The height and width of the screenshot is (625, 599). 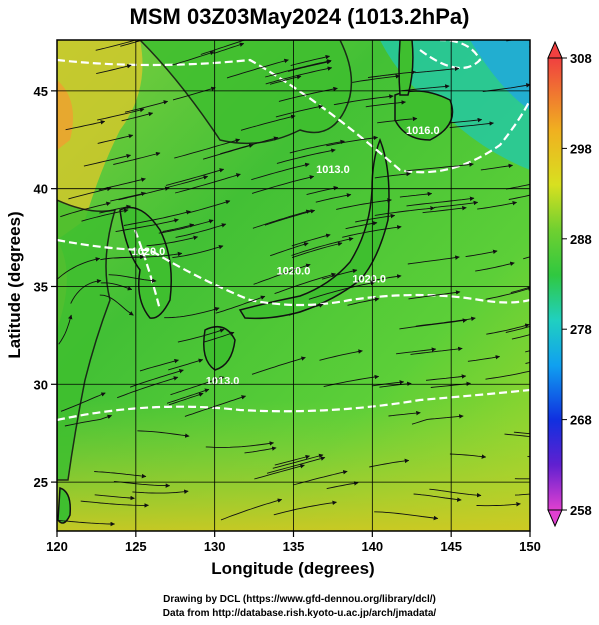 What do you see at coordinates (406, 68) in the screenshot?
I see `sakhalin` at bounding box center [406, 68].